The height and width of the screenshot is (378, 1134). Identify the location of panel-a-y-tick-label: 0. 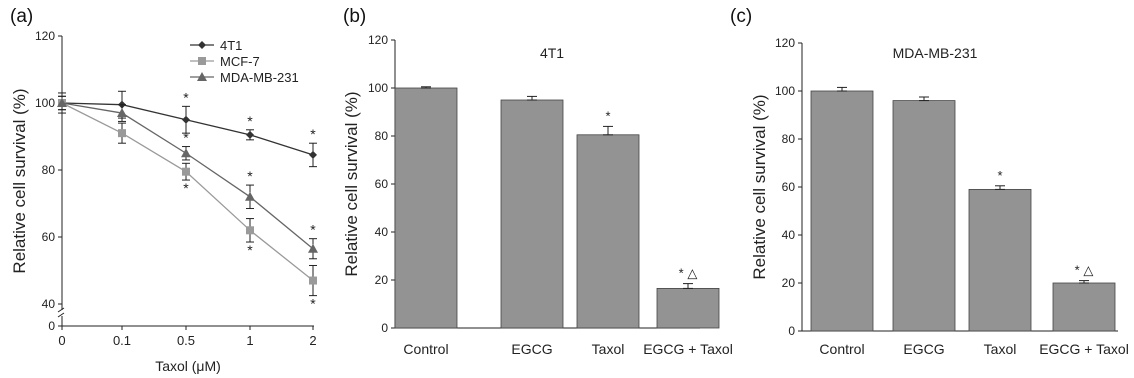
(51, 326).